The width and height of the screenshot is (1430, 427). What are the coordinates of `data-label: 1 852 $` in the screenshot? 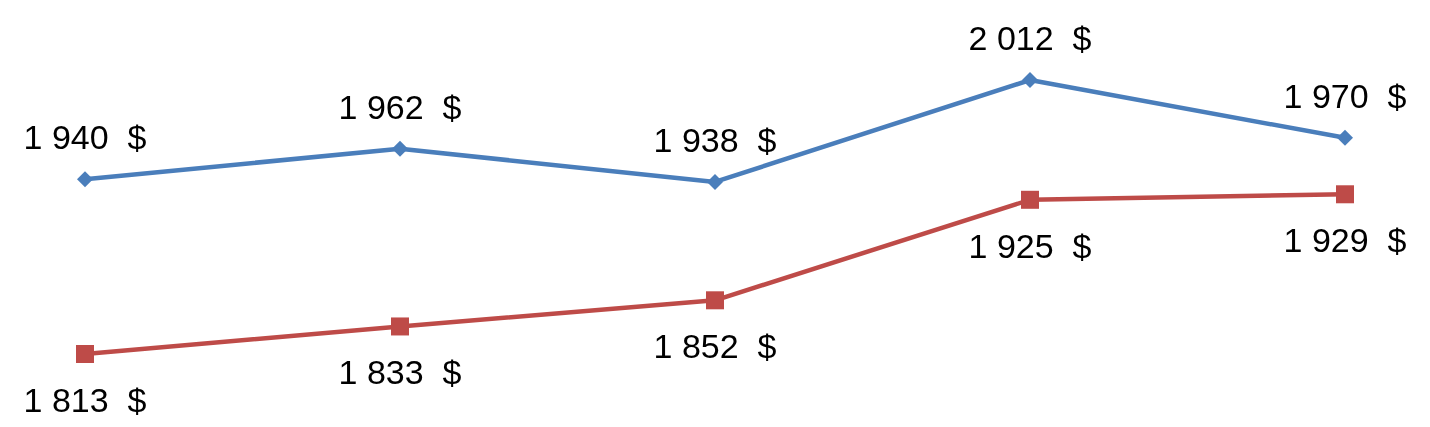 It's located at (715, 346).